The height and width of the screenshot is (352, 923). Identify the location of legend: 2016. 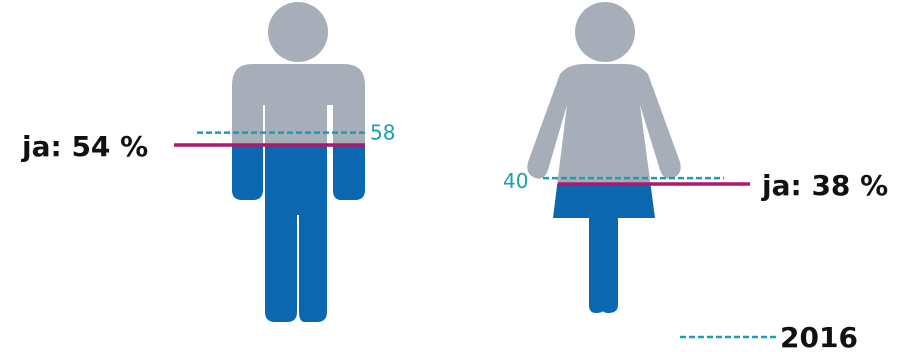
(769, 336).